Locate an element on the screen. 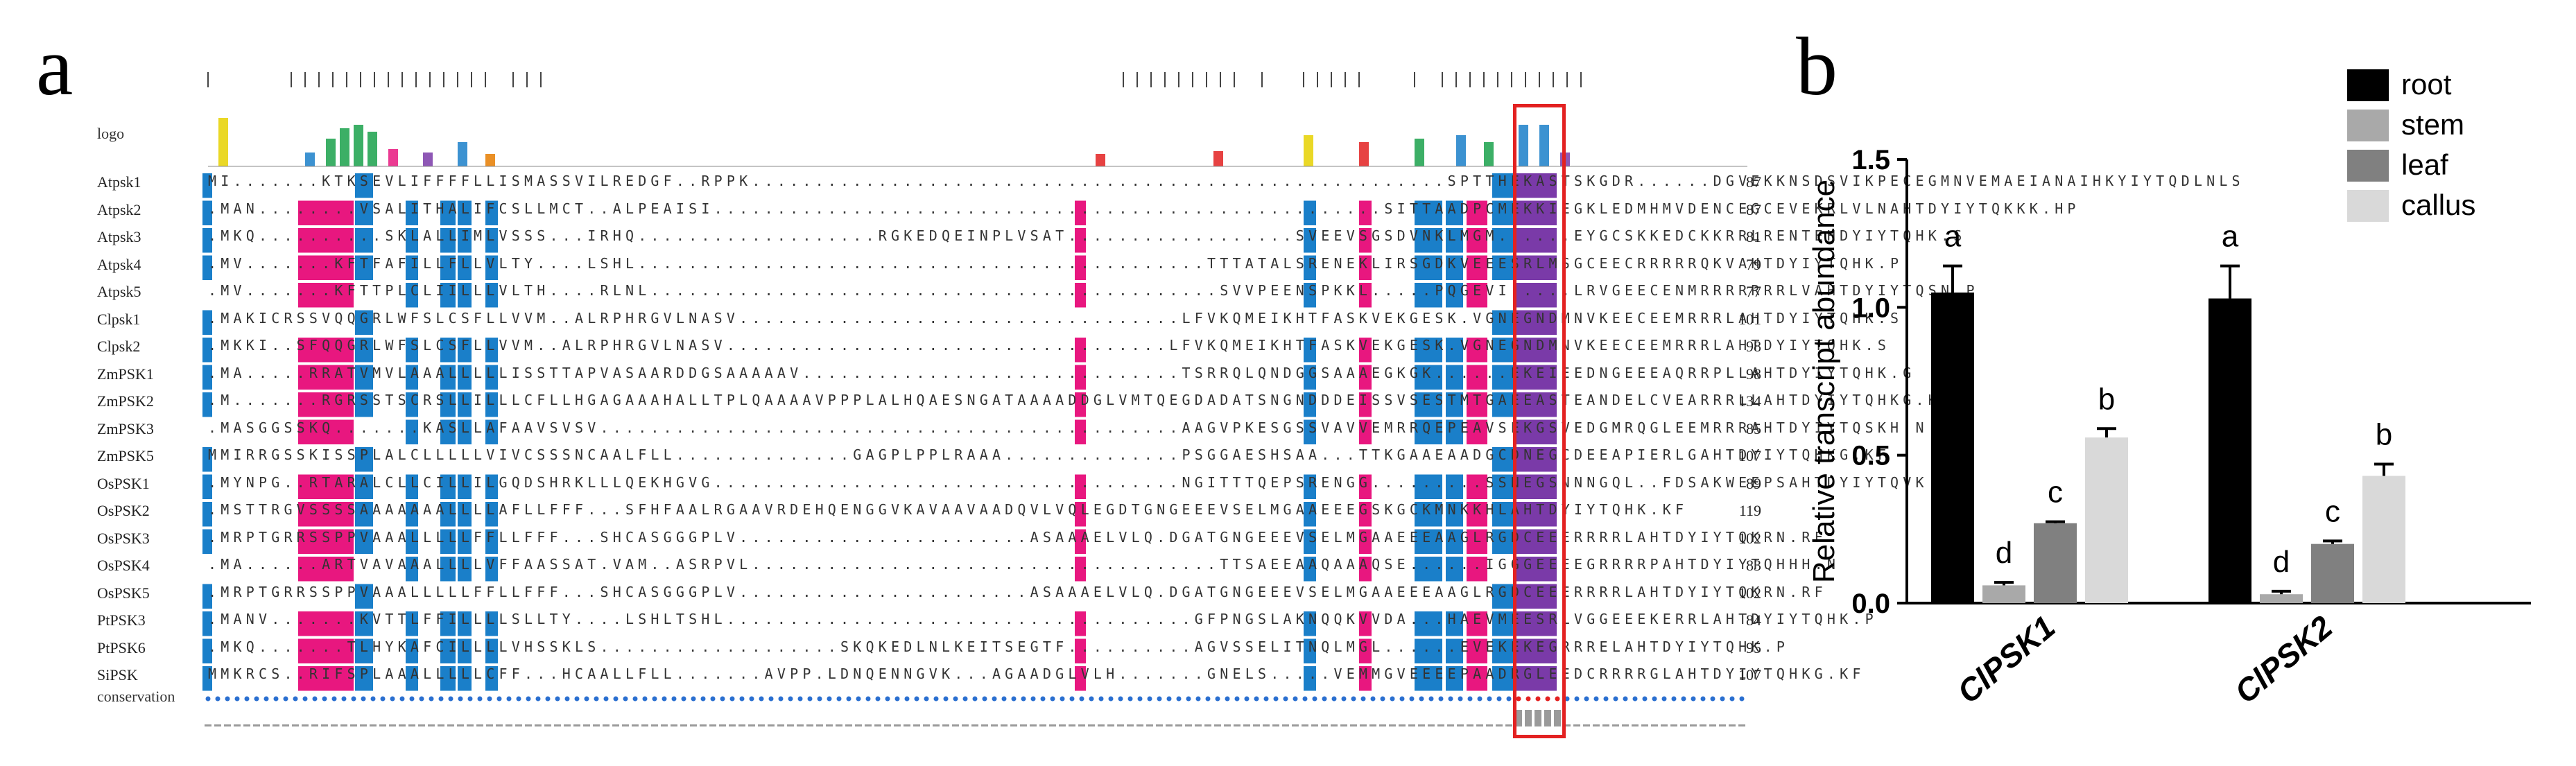 This screenshot has height=766, width=2576. conservation-row-label: conservation is located at coordinates (136, 696).